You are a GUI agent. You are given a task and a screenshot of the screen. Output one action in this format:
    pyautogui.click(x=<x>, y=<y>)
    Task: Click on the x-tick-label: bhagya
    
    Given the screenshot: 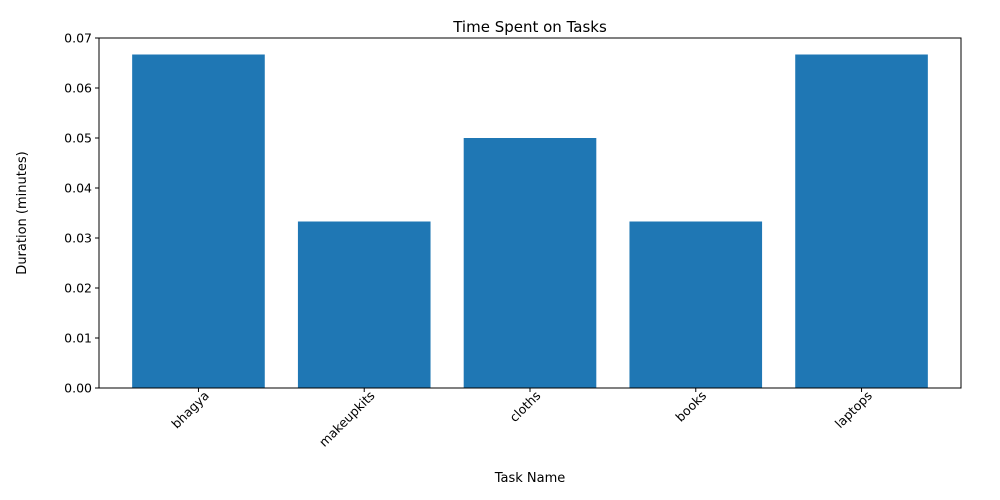 What is the action you would take?
    pyautogui.click(x=189, y=409)
    